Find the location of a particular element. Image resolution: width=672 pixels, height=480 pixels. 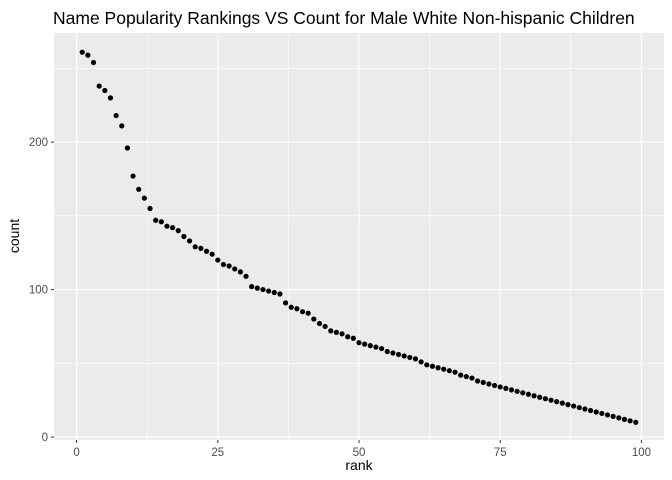

y-tick-label: 100 is located at coordinates (38, 291).